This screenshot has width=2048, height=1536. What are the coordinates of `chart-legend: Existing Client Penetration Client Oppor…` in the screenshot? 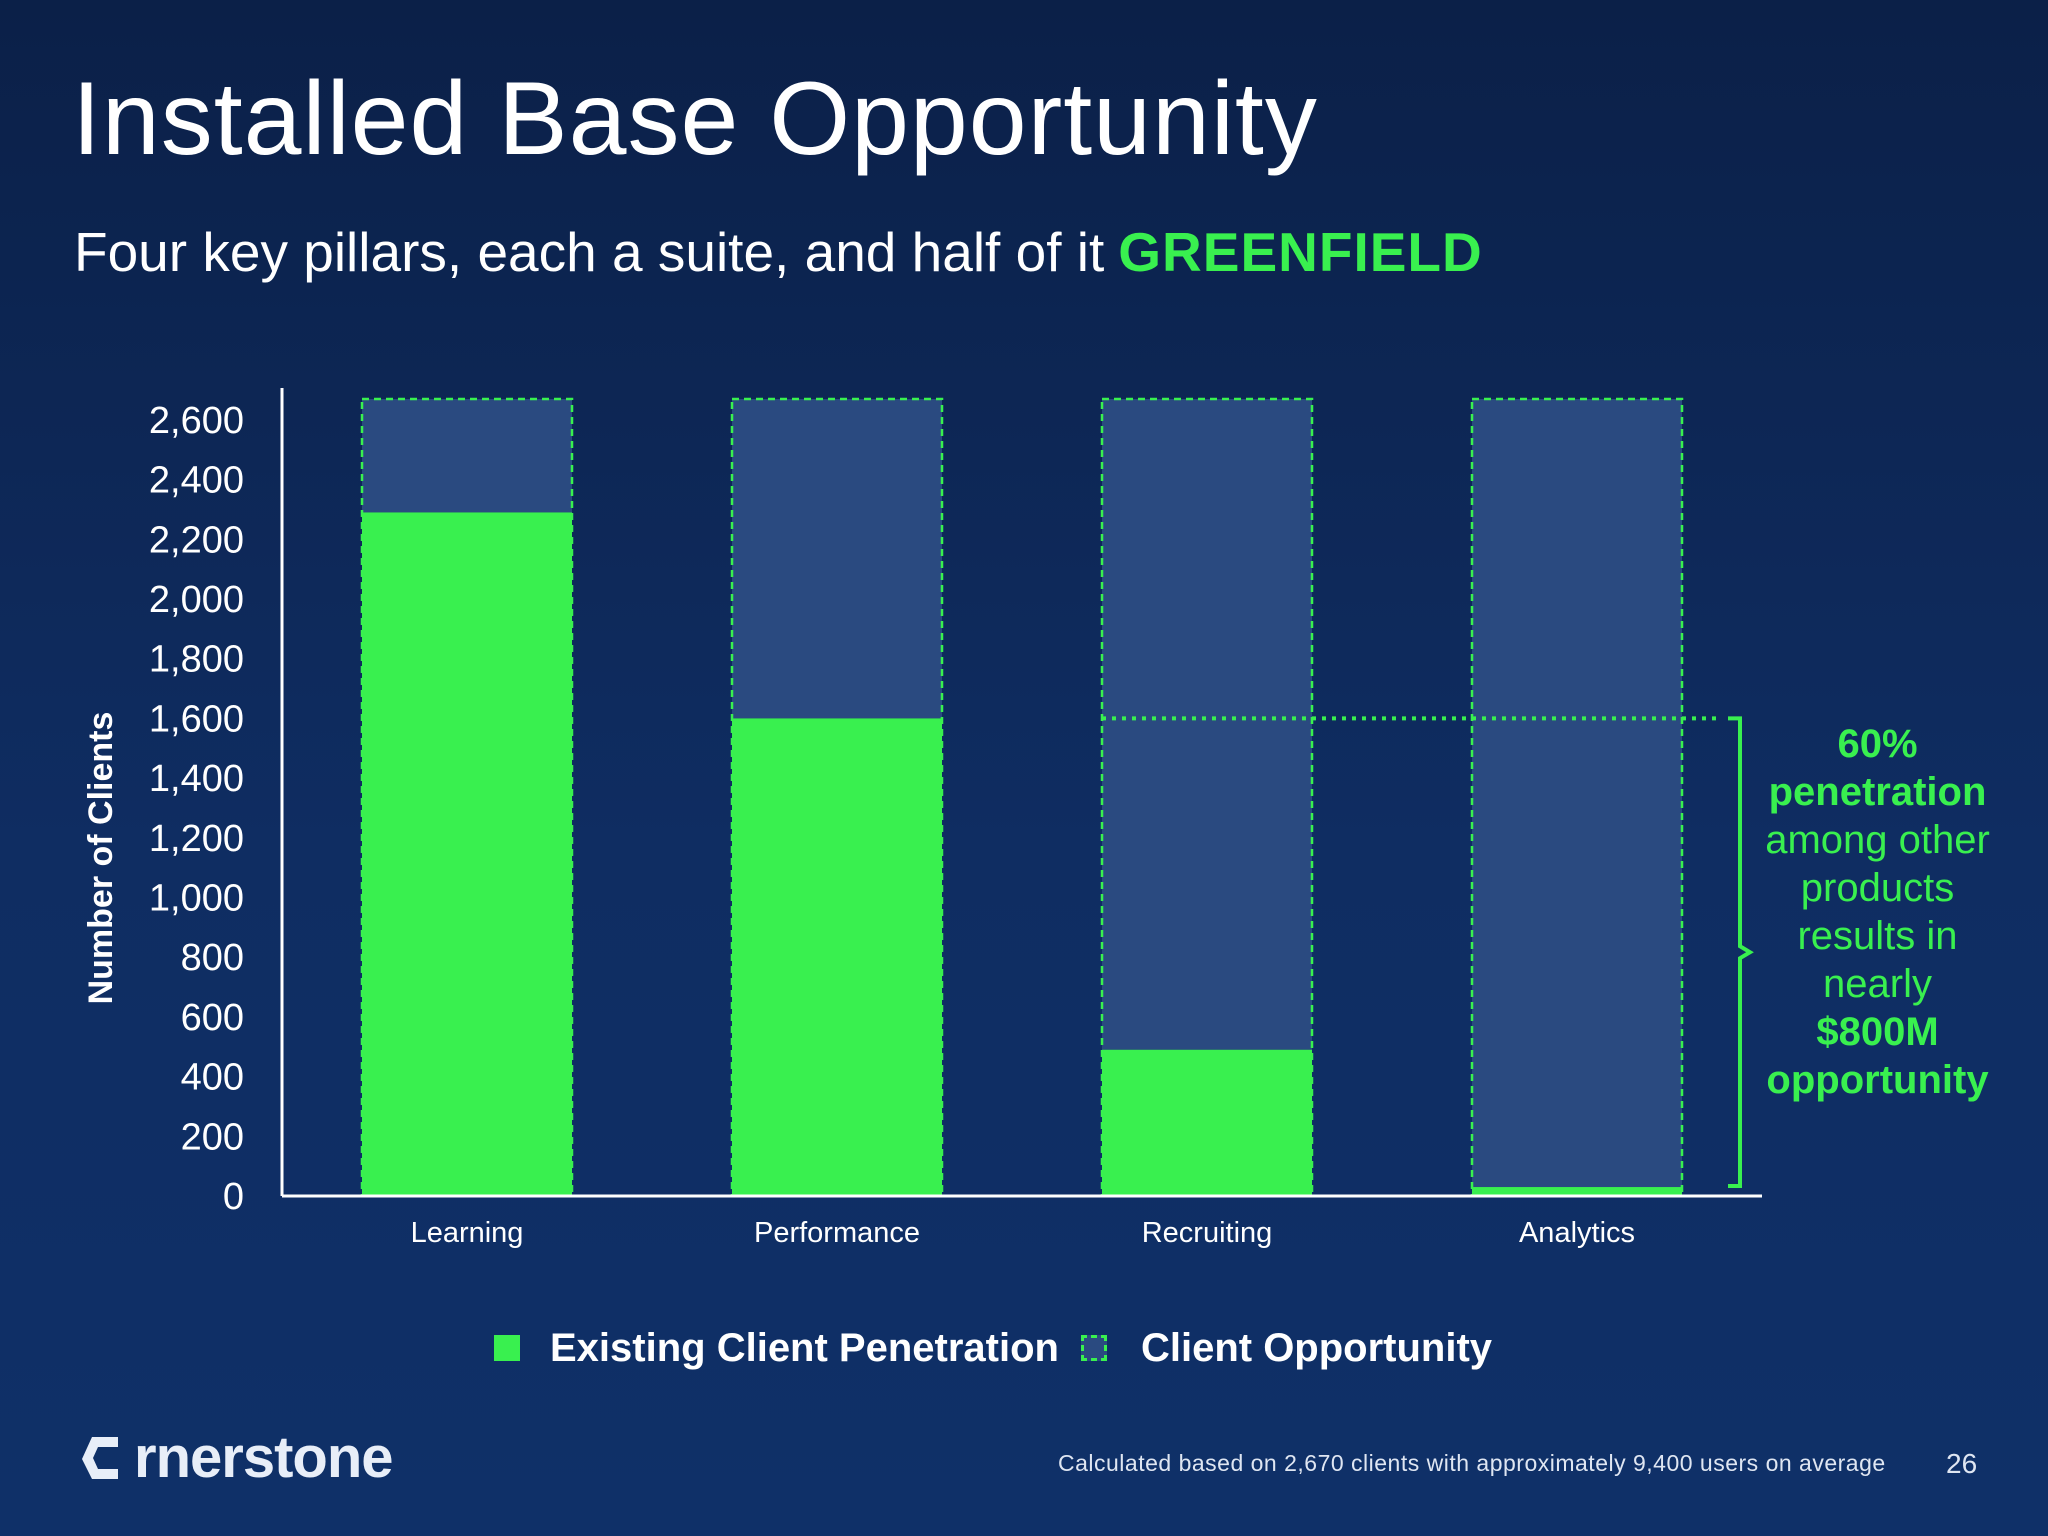 It's located at (993, 1348).